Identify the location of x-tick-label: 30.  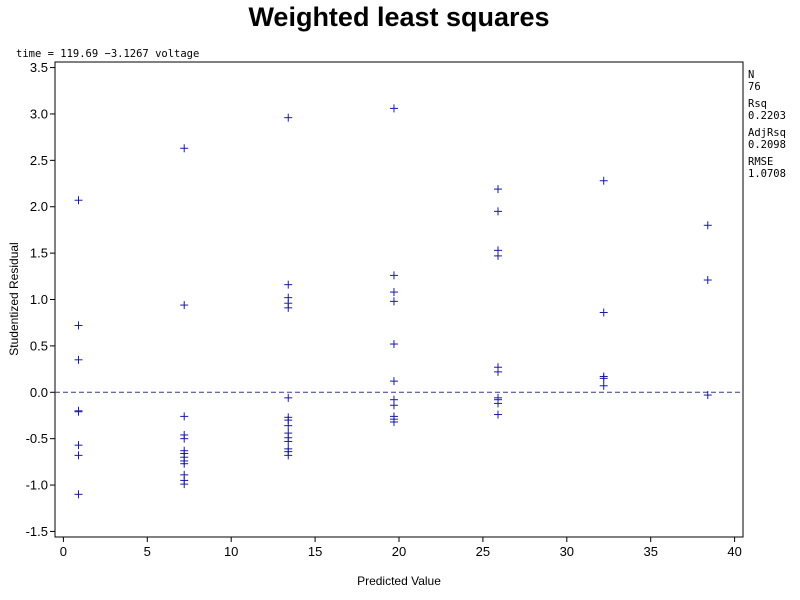
(567, 551).